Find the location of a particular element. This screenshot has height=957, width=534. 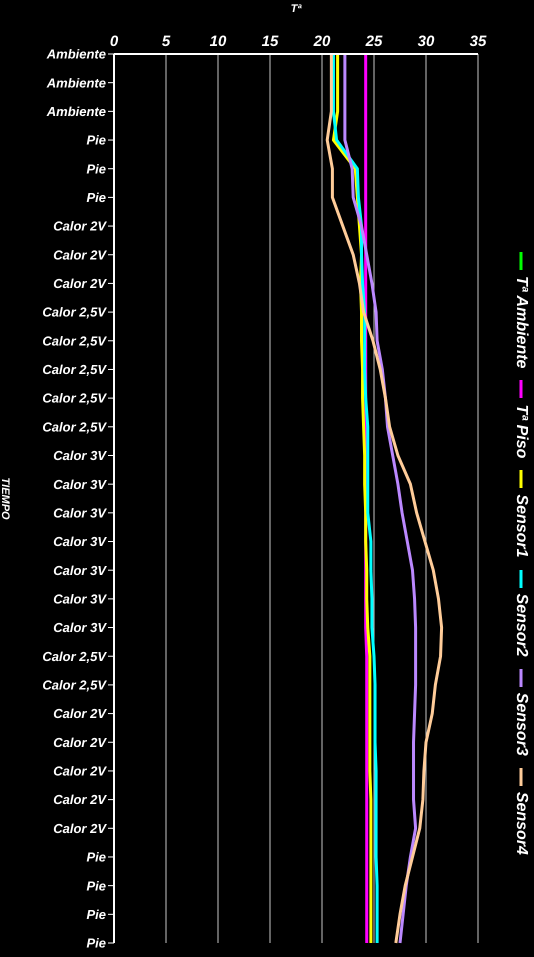

x-tick-label: 25 is located at coordinates (373, 41).